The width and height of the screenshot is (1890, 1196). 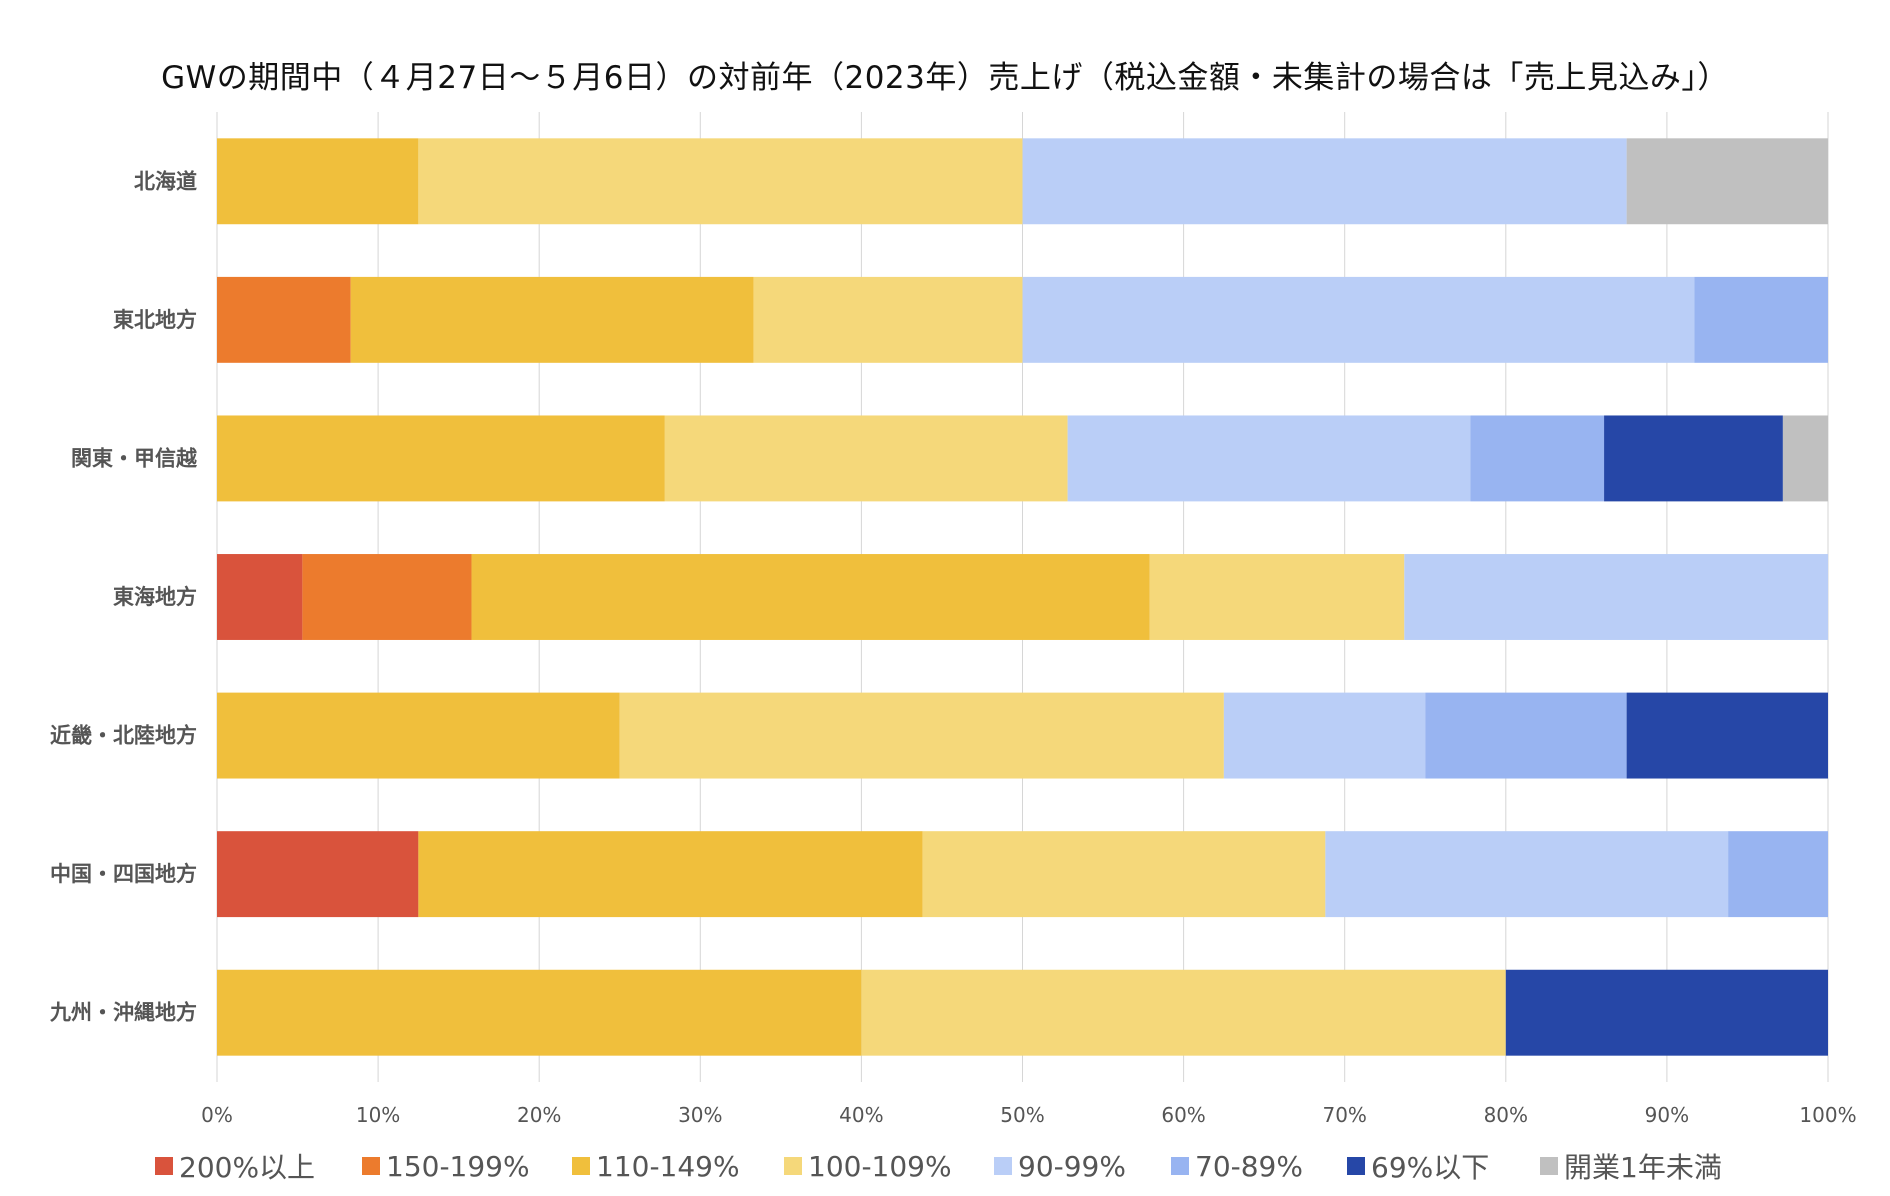 I want to click on x-tick-label: 60%, so click(x=1183, y=1115).